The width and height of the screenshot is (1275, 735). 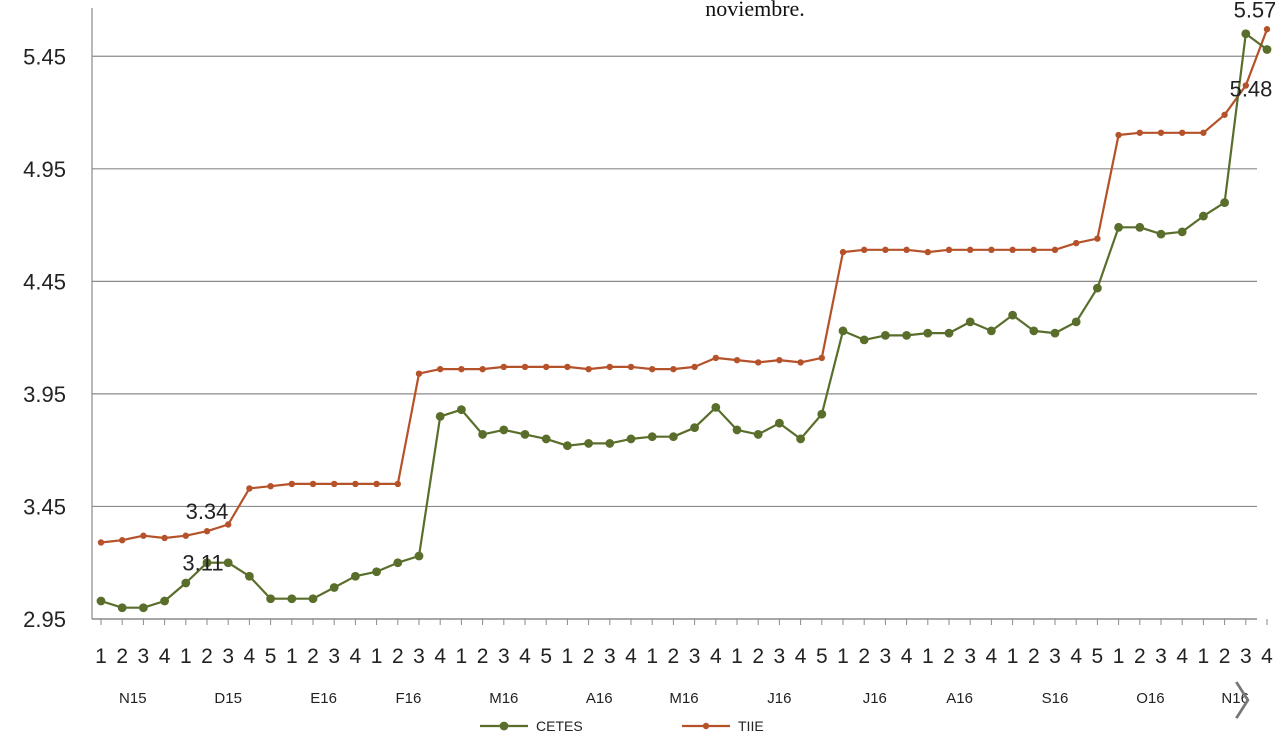 What do you see at coordinates (44, 619) in the screenshot?
I see `y-tick-label: 2.95` at bounding box center [44, 619].